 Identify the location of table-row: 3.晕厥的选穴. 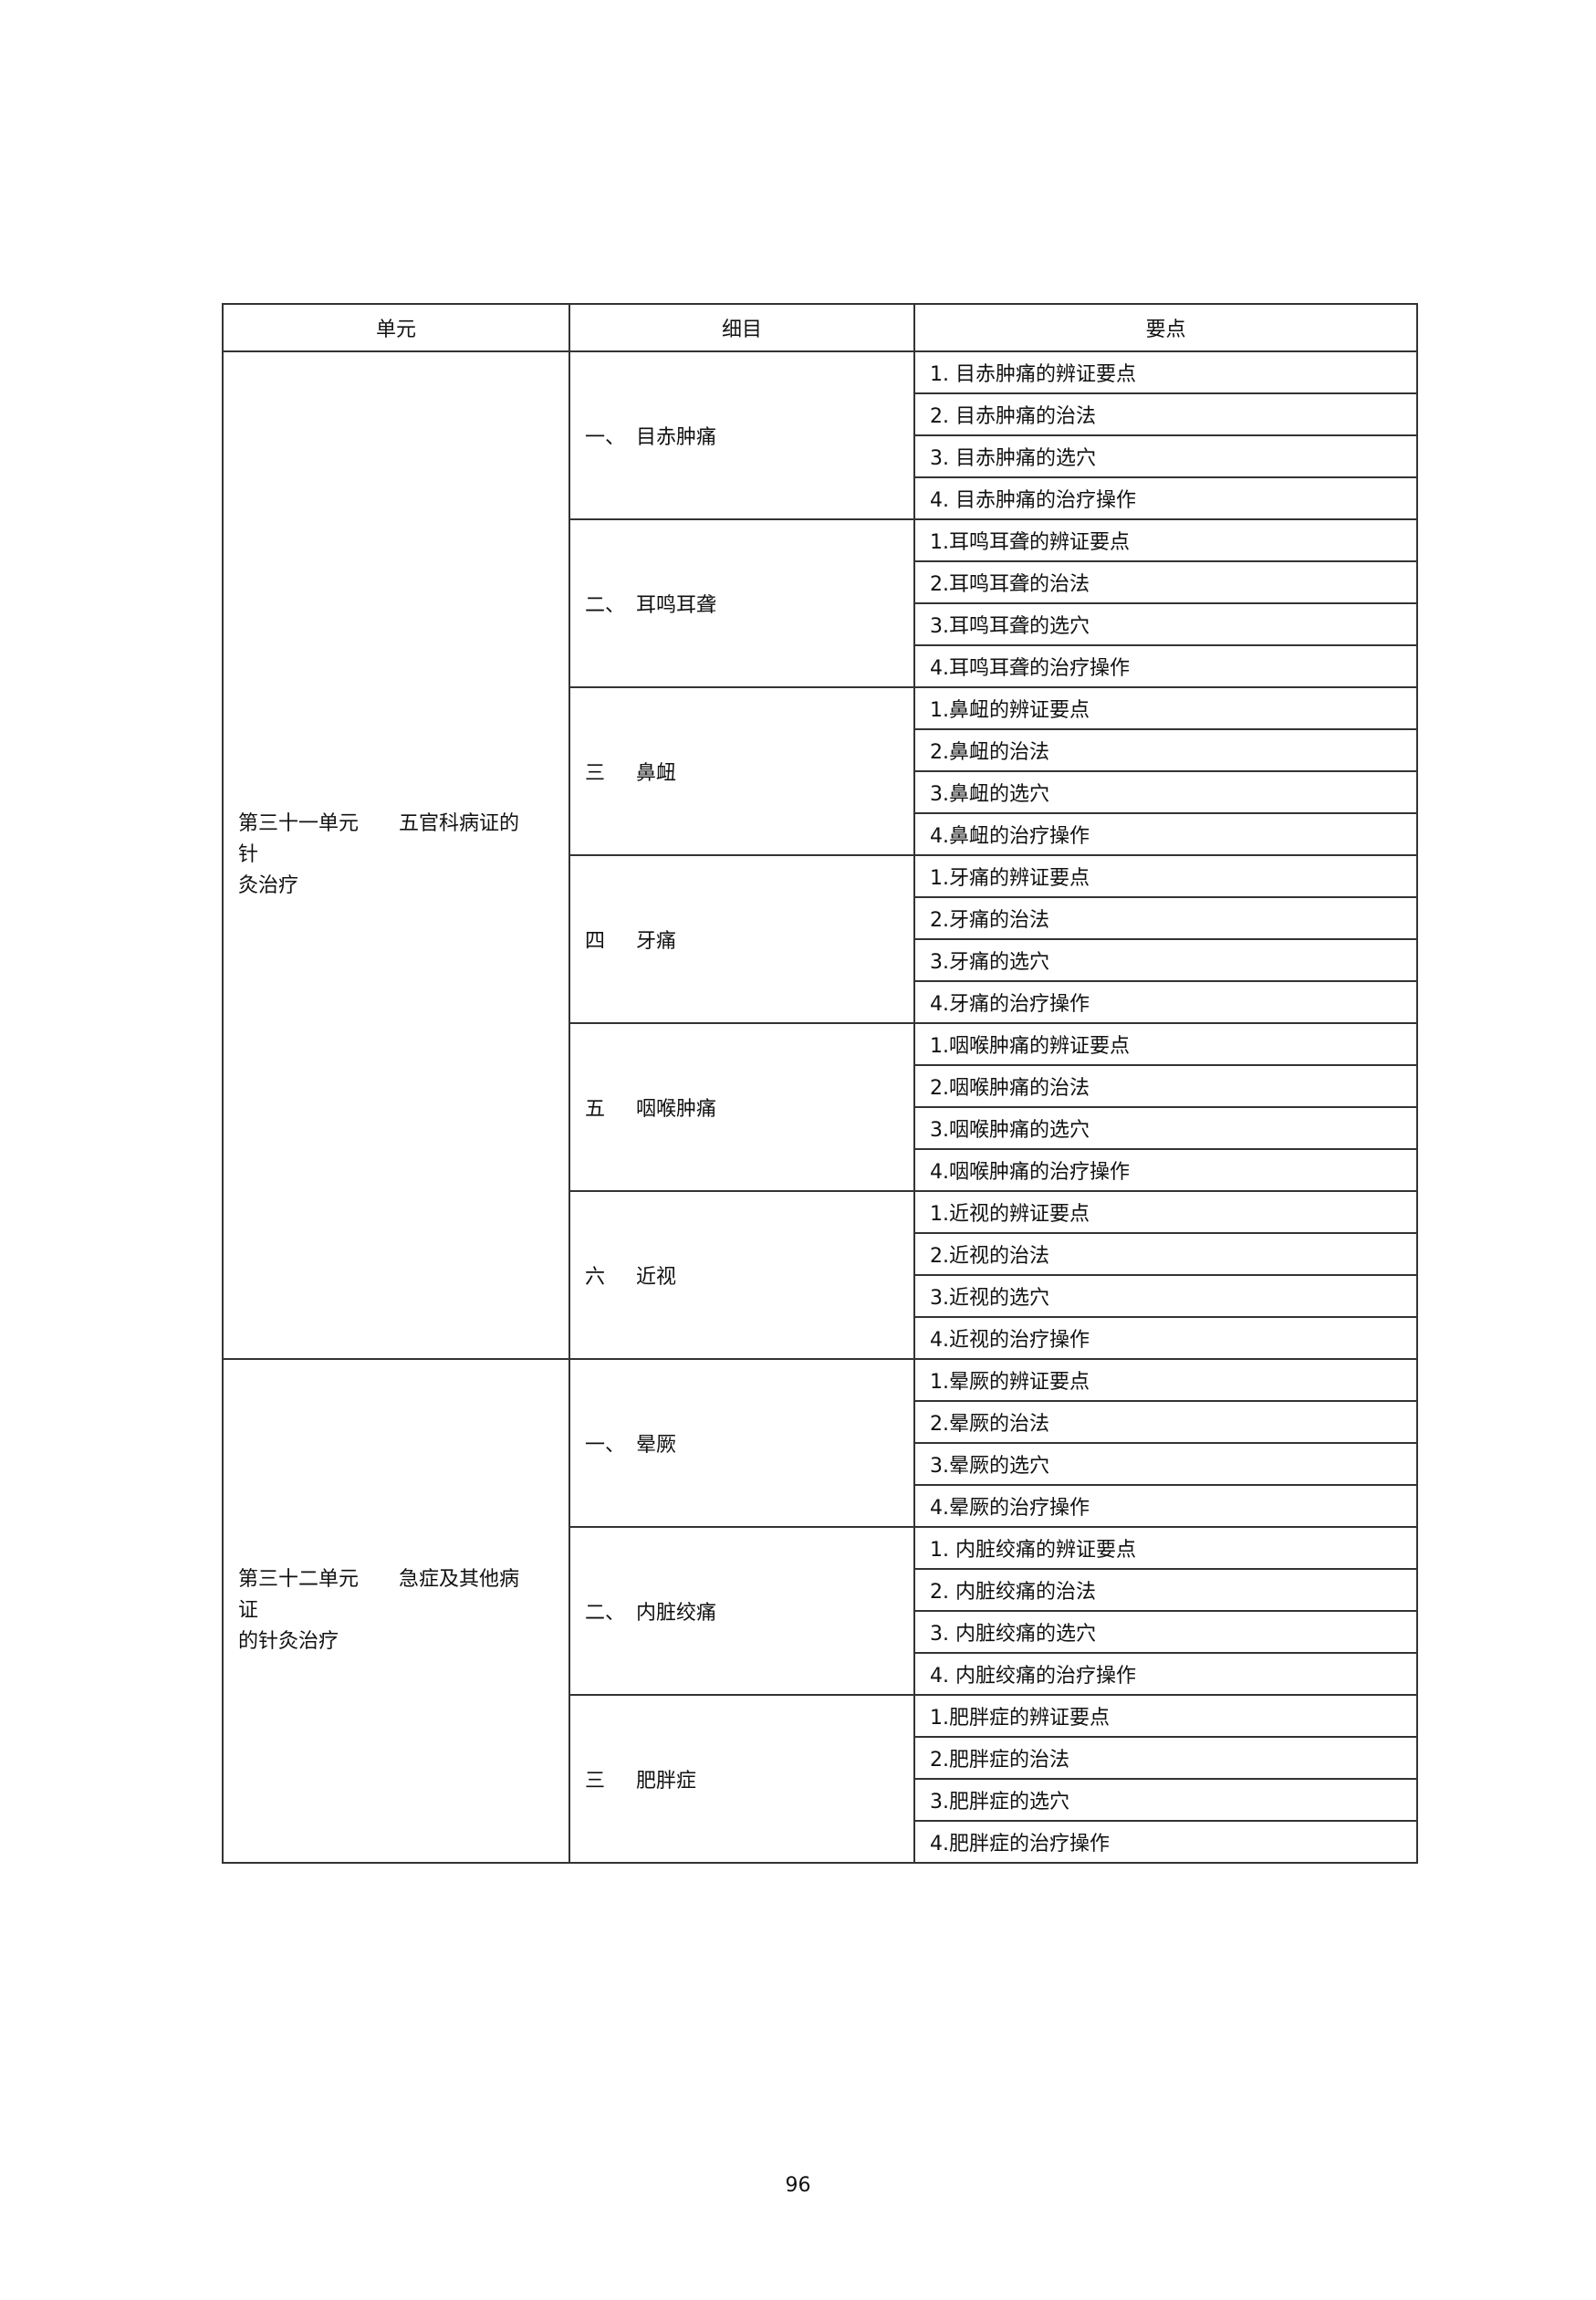
(821, 1464).